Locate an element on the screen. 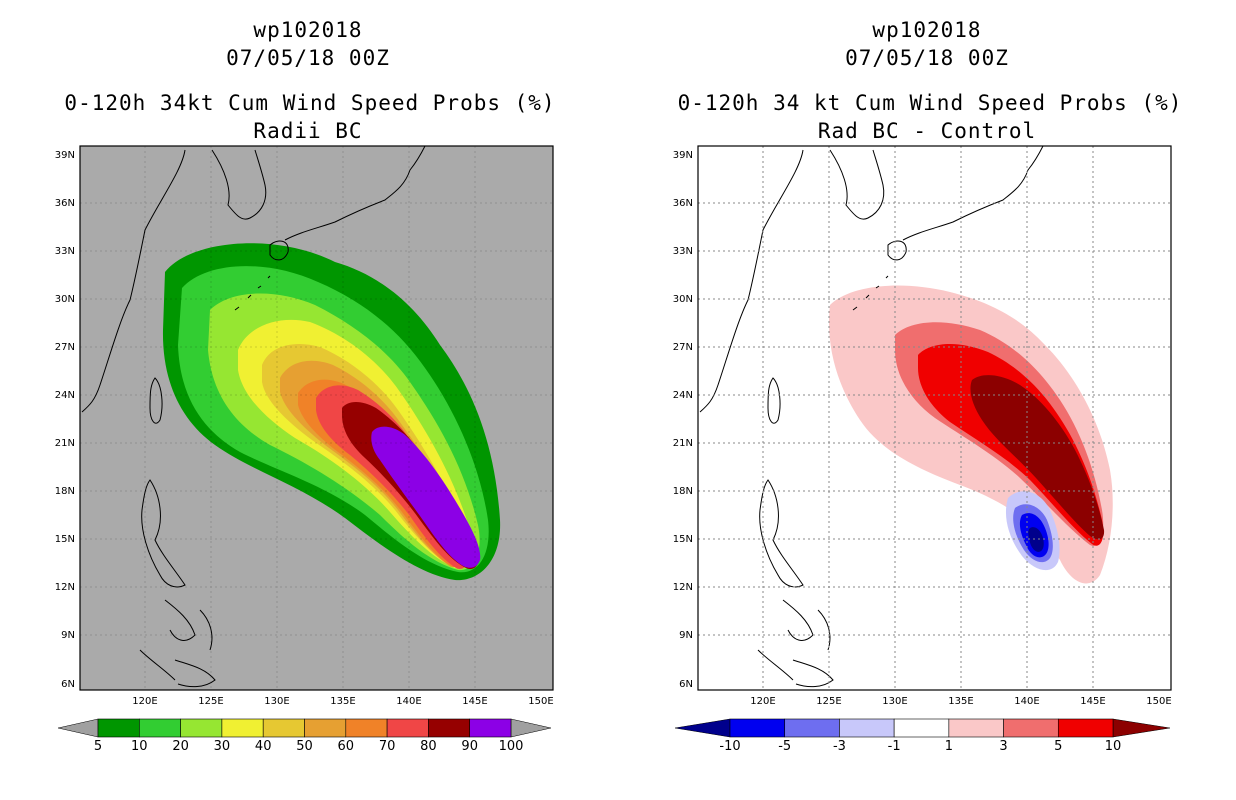  left-lon-label: 120E is located at coordinates (144, 701).